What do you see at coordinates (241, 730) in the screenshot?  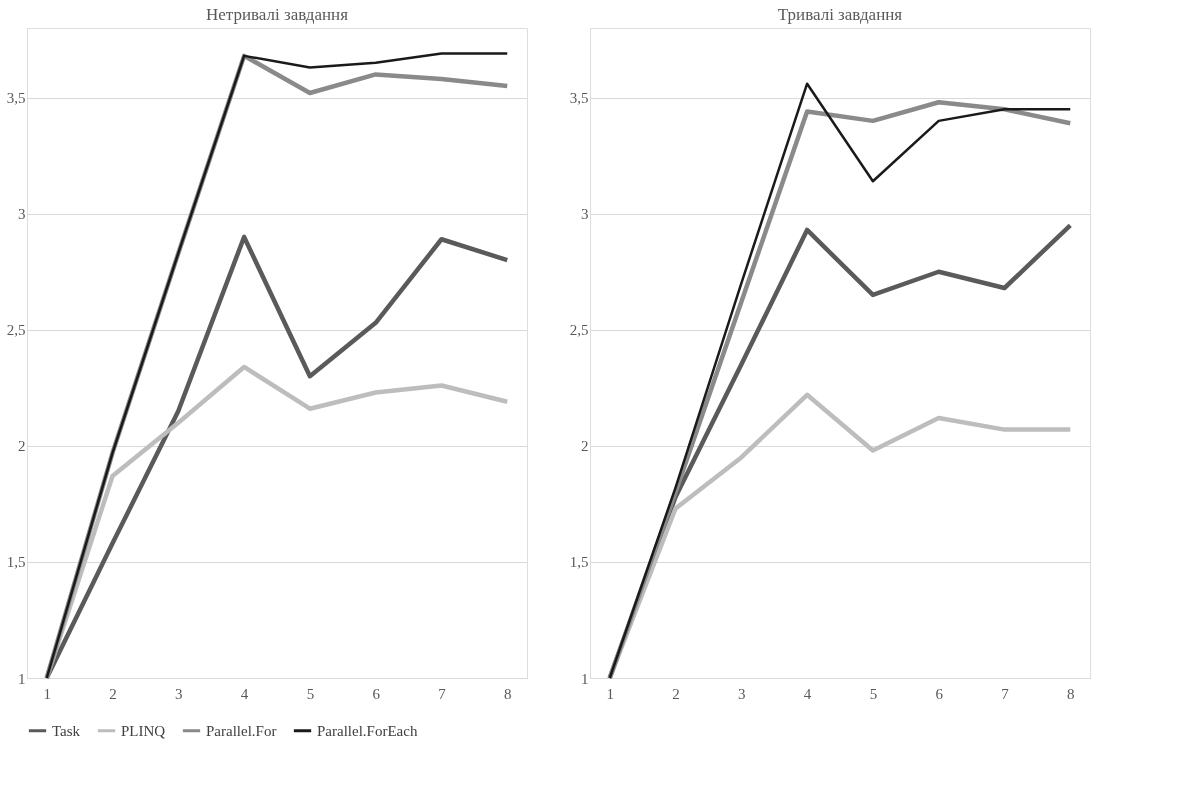 I see `legend-label: Parallel.For` at bounding box center [241, 730].